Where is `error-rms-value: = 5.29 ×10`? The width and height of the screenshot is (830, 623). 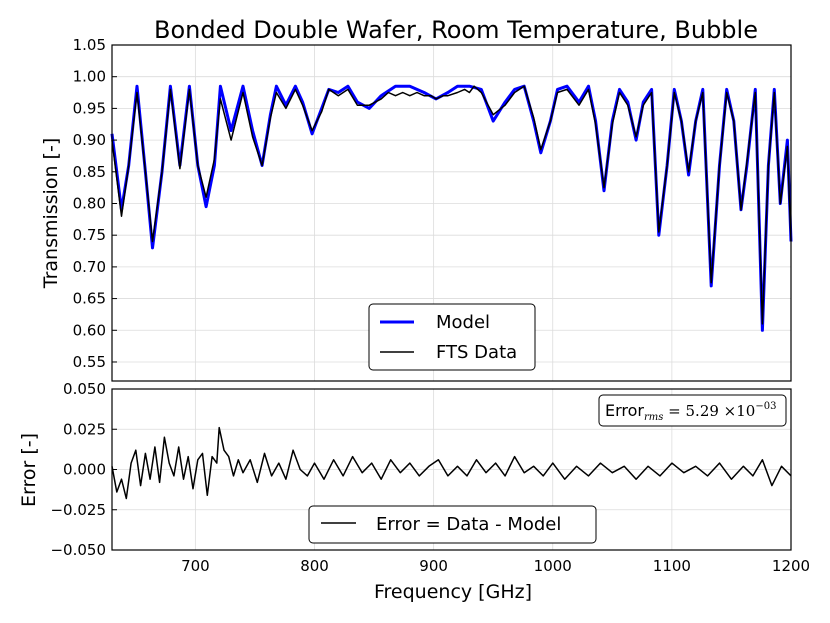
error-rms-value: = 5.29 ×10 is located at coordinates (709, 411).